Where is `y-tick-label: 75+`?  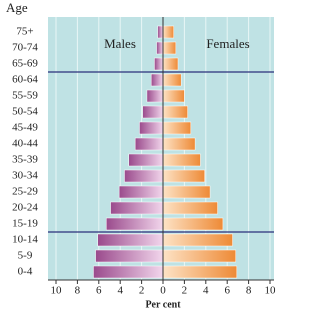
y-tick-label: 75+ is located at coordinates (24, 32).